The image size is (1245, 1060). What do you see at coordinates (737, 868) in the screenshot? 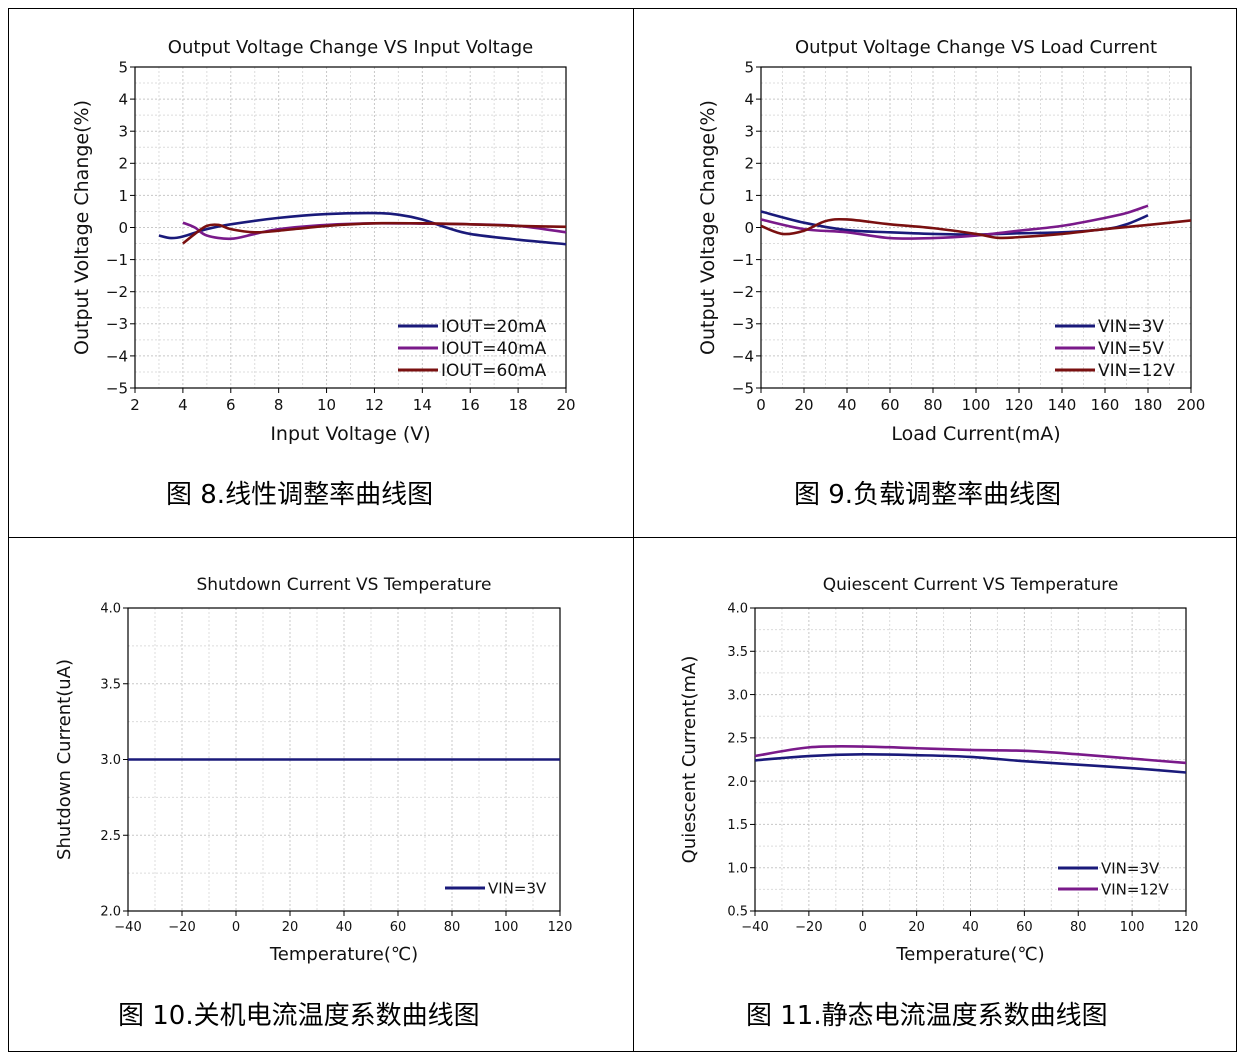
I see `y-tick-label: 1.0` at bounding box center [737, 868].